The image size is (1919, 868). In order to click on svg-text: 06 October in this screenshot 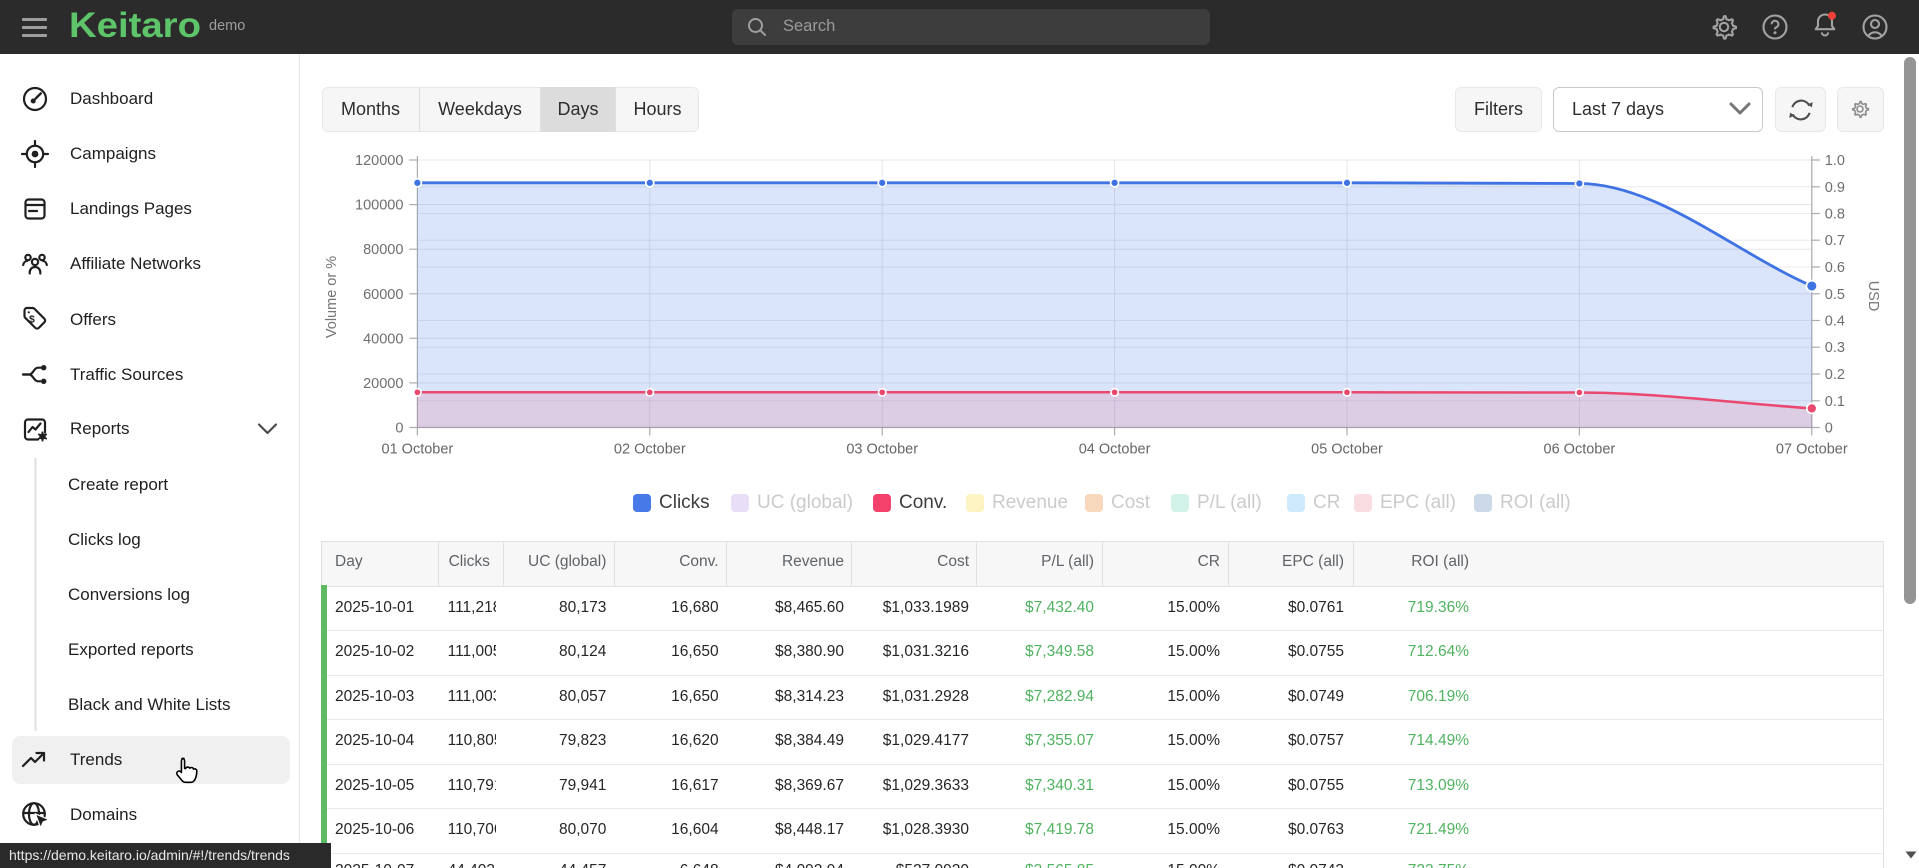, I will do `click(1580, 450)`.